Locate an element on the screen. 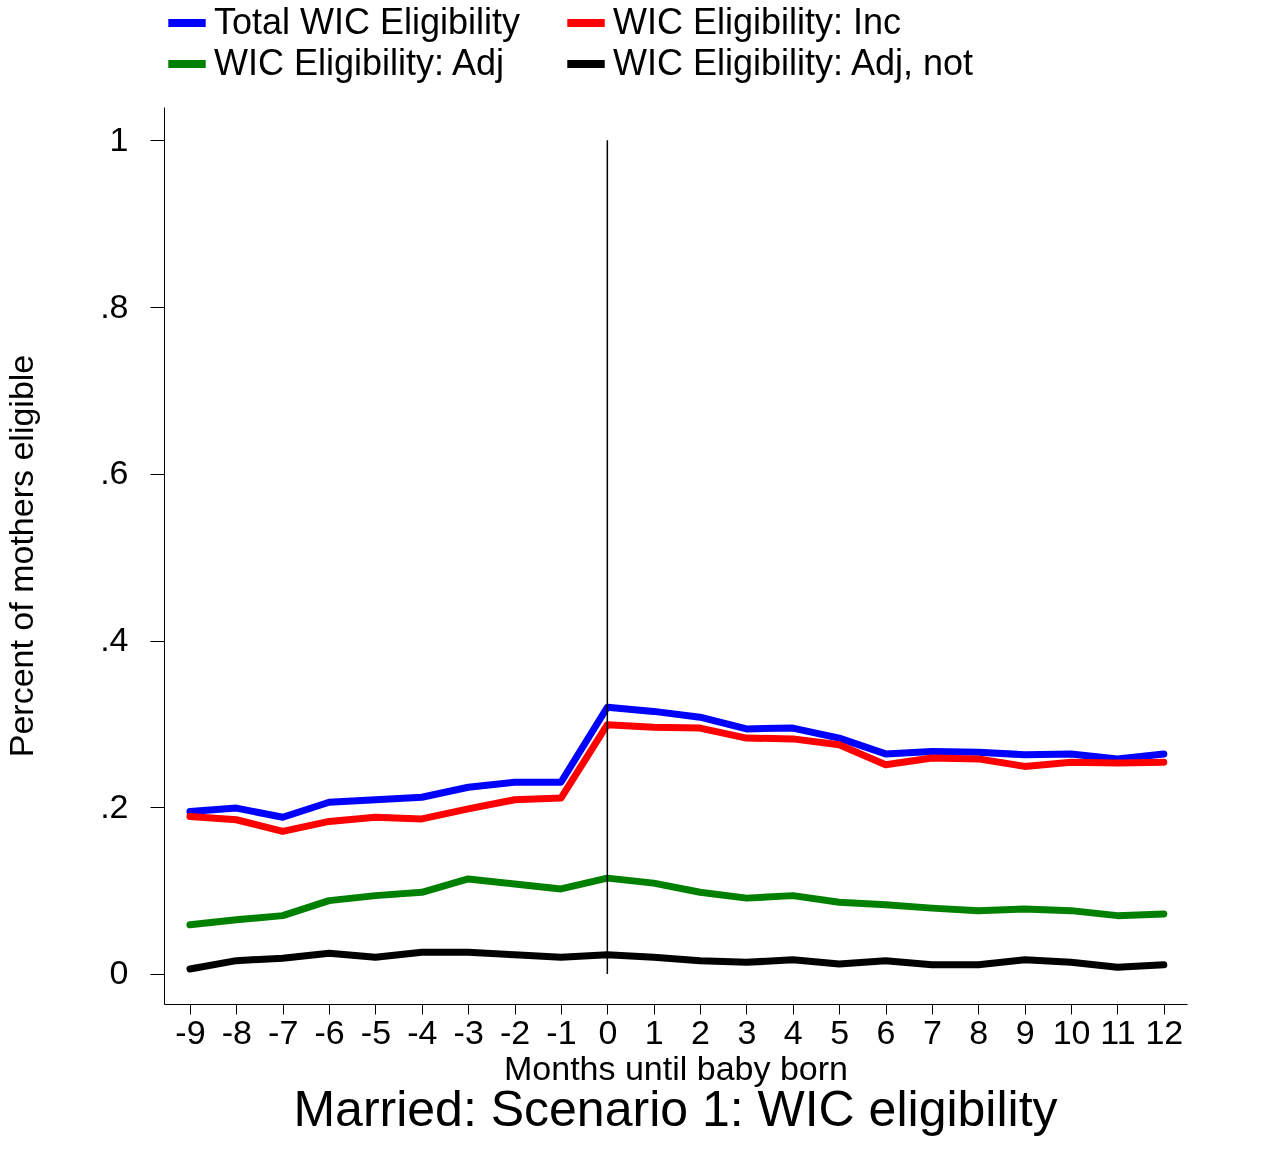 The height and width of the screenshot is (1175, 1262). y-tick-label: .2 is located at coordinates (114, 805).